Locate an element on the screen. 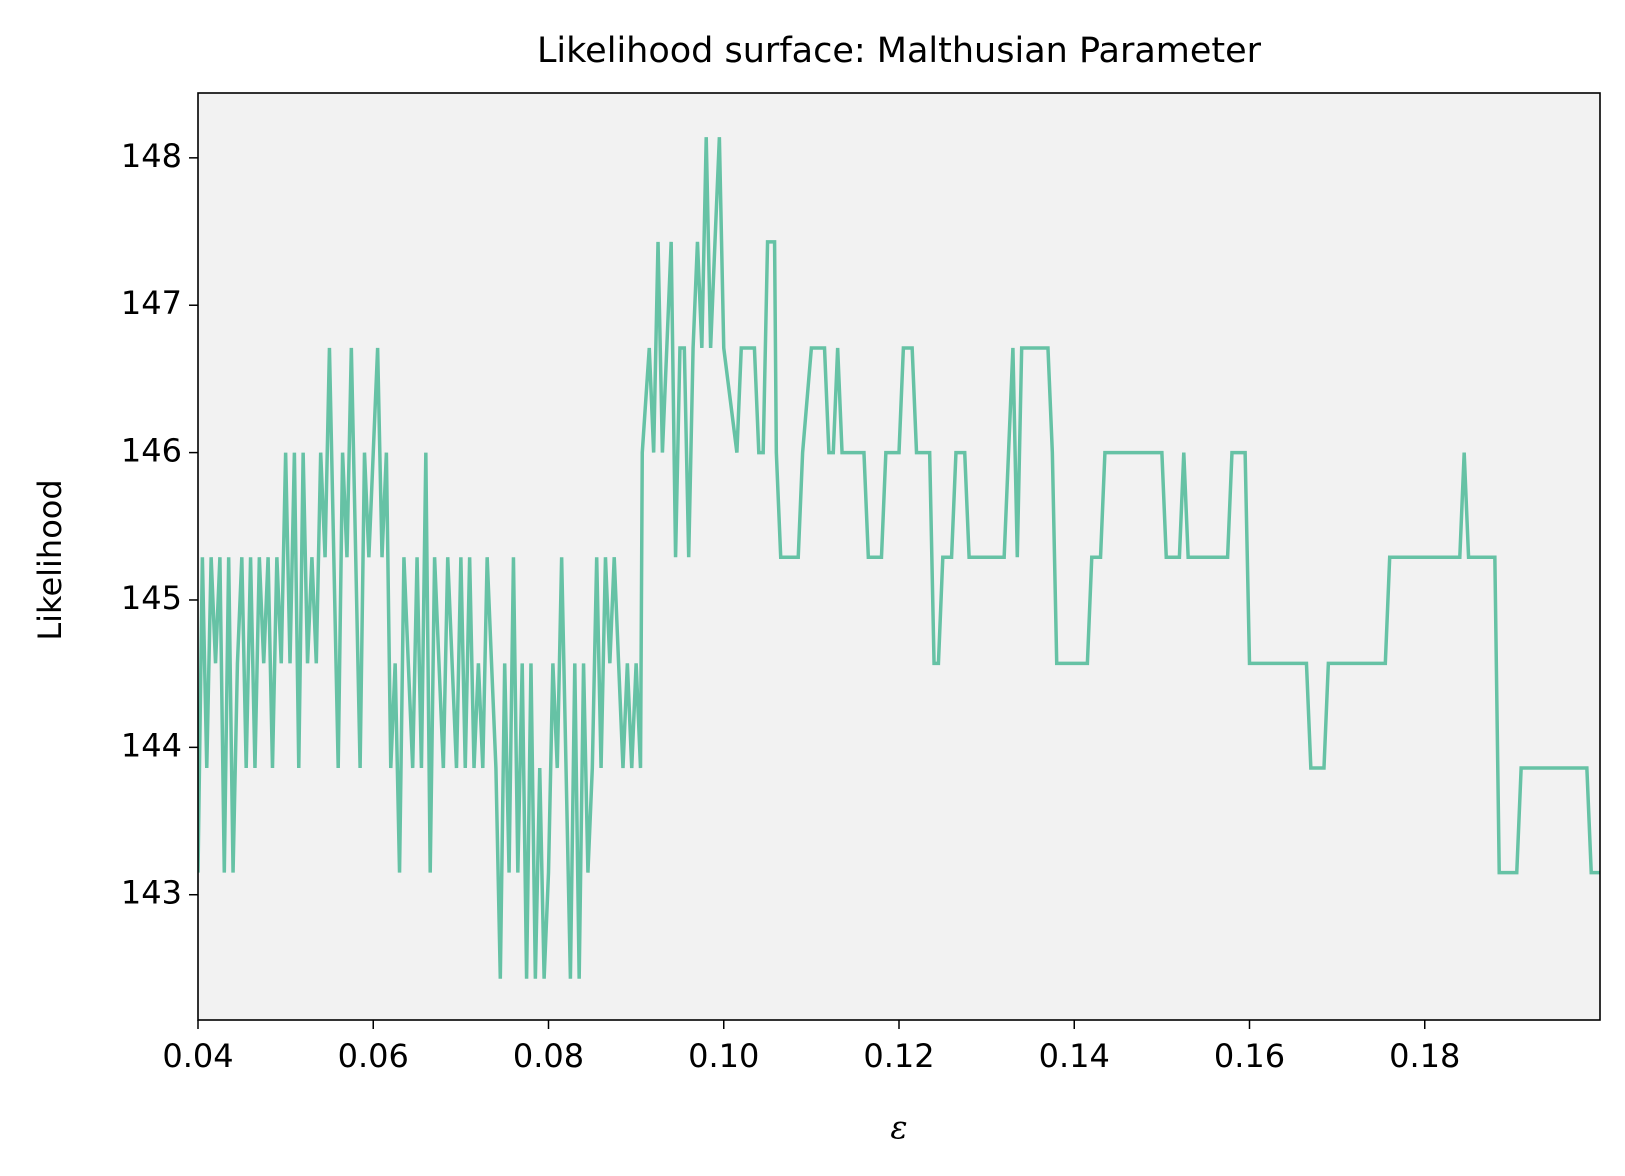 This screenshot has height=1176, width=1625. x-tick-label: 0.10 is located at coordinates (723, 1056).